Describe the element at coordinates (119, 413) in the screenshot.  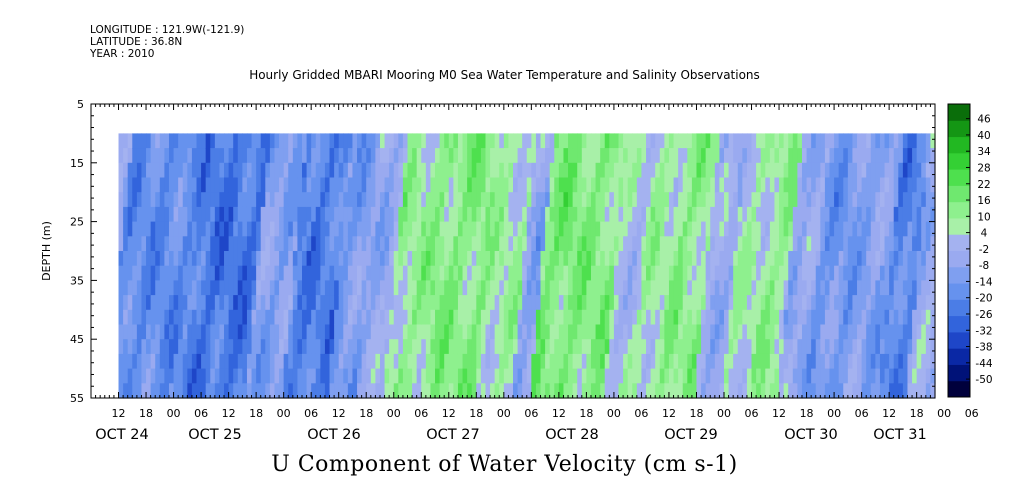
I see `x-hour-tick-label: 12` at that location.